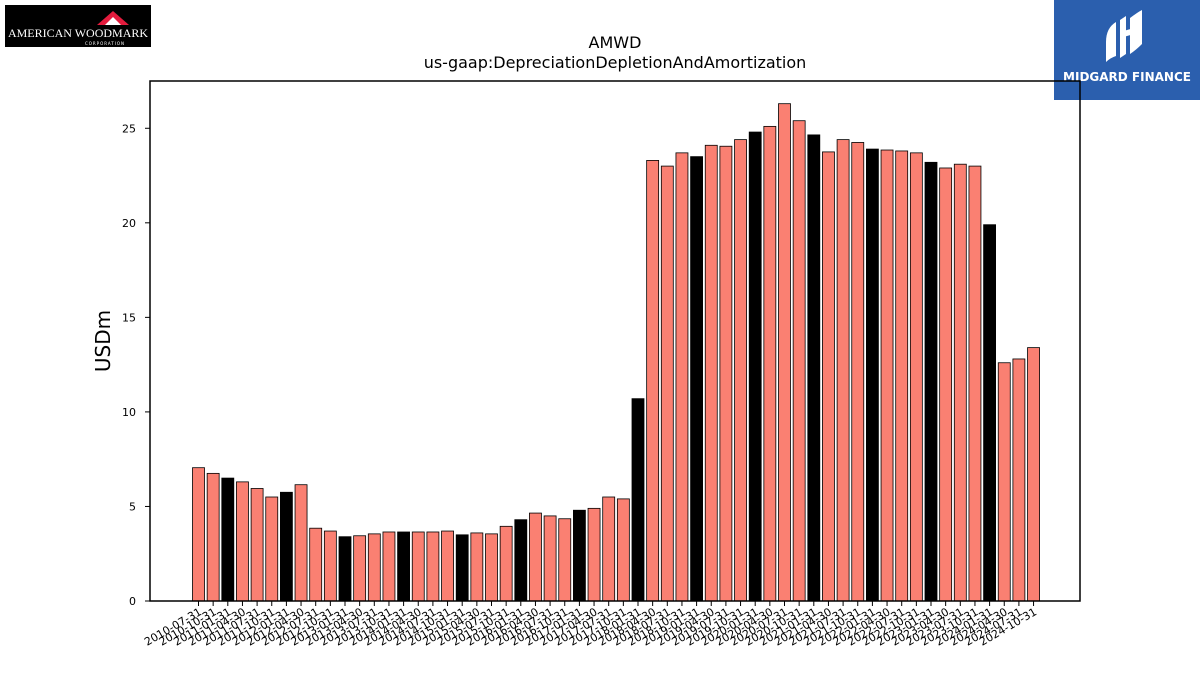 The width and height of the screenshot is (1200, 675). What do you see at coordinates (129, 223) in the screenshot?
I see `y-tick-label: 20` at bounding box center [129, 223].